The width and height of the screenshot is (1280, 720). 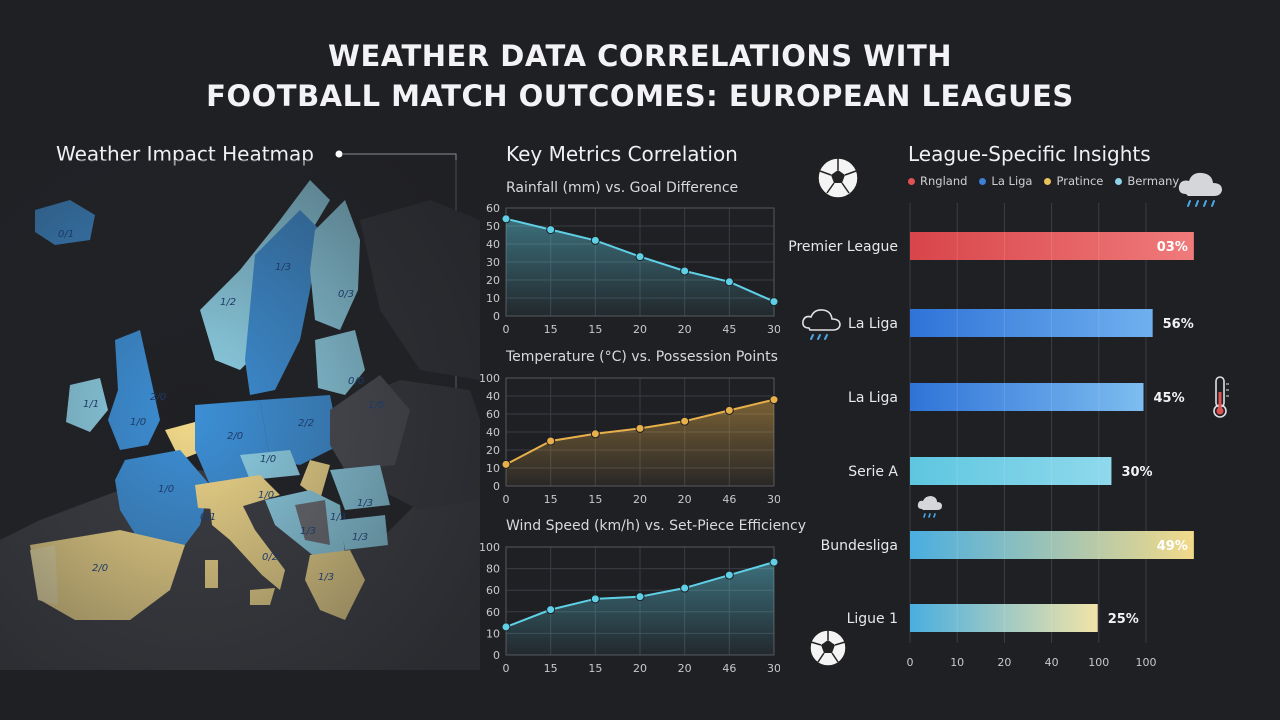 I want to click on wind-line-chart: 0 10 60 60 80 100 0 15 15 20 20 46 30, so click(x=630, y=608).